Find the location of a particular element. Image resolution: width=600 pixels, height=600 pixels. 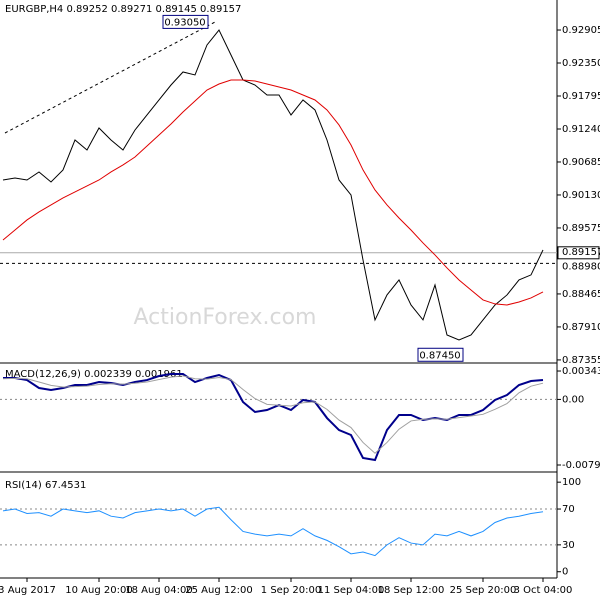

watermark: ActionForex.com is located at coordinates (225, 317).